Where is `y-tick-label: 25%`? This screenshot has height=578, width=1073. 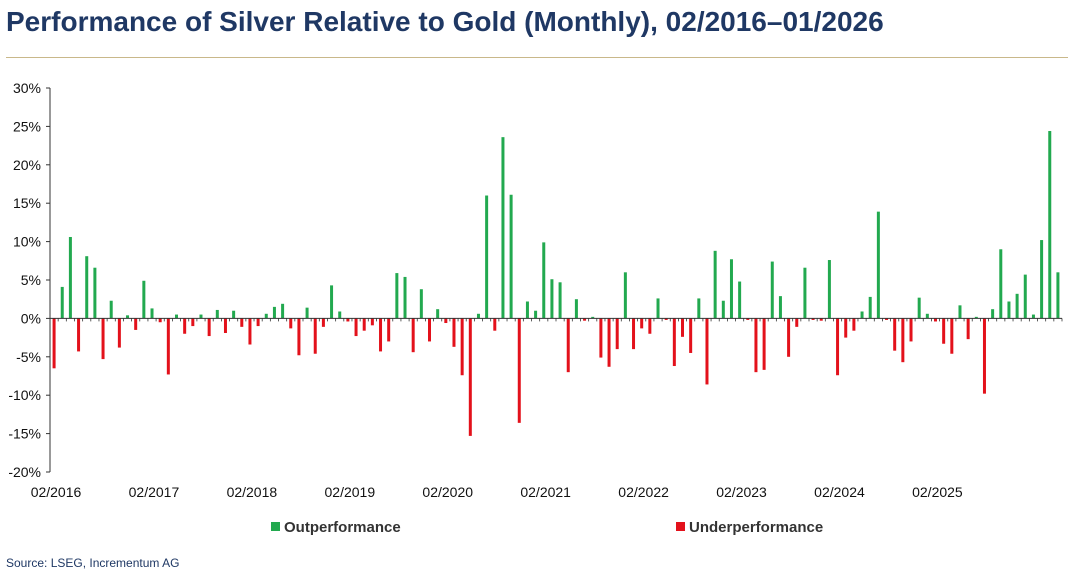 y-tick-label: 25% is located at coordinates (27, 126).